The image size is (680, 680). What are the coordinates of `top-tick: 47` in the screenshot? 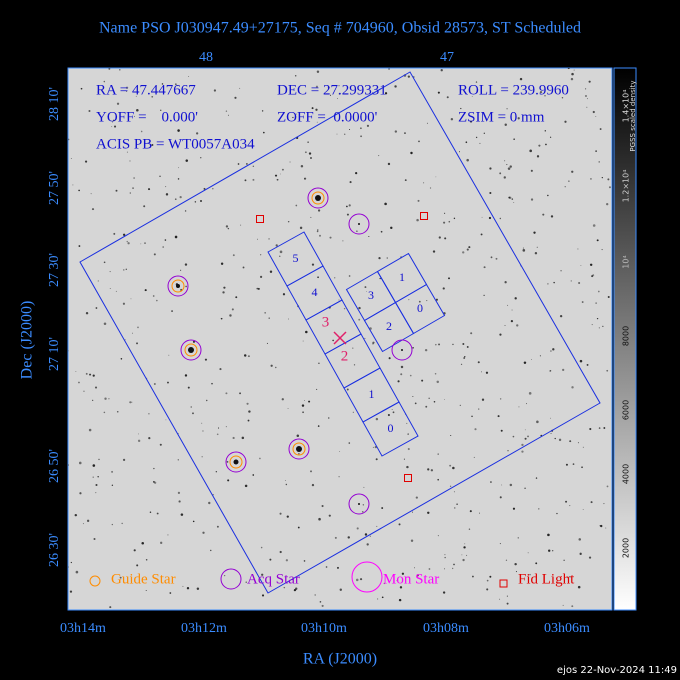 It's located at (447, 57).